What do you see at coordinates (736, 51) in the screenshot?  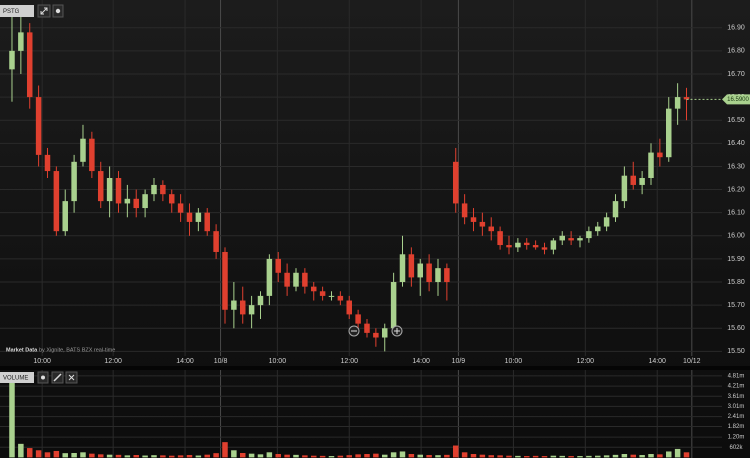 I see `y-tick-label: 16.80` at bounding box center [736, 51].